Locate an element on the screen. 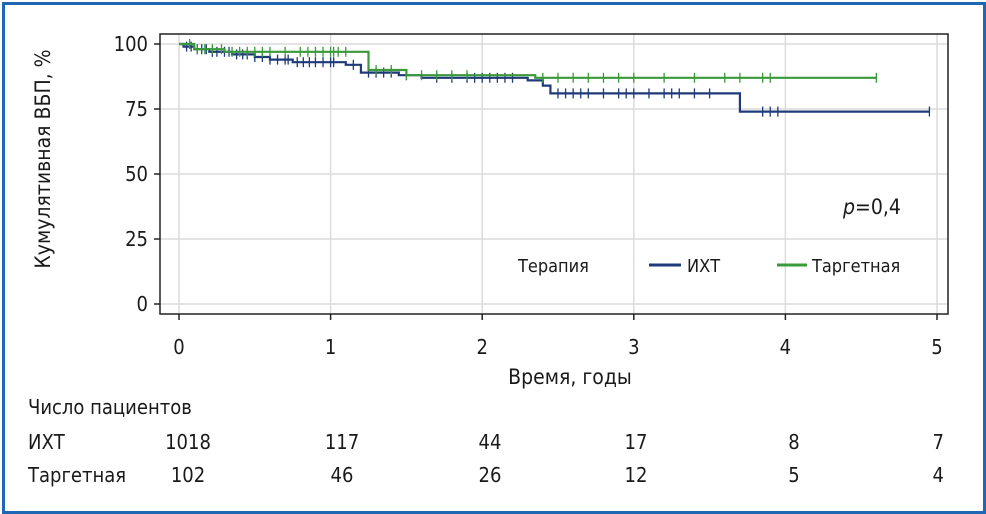 The width and height of the screenshot is (986, 514). x-axis-label: Время, годы is located at coordinates (570, 377).